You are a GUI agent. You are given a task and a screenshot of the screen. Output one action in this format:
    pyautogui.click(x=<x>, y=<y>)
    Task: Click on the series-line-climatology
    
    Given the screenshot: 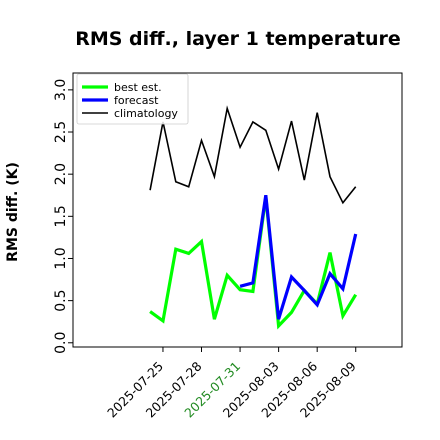 What is the action you would take?
    pyautogui.click(x=253, y=155)
    